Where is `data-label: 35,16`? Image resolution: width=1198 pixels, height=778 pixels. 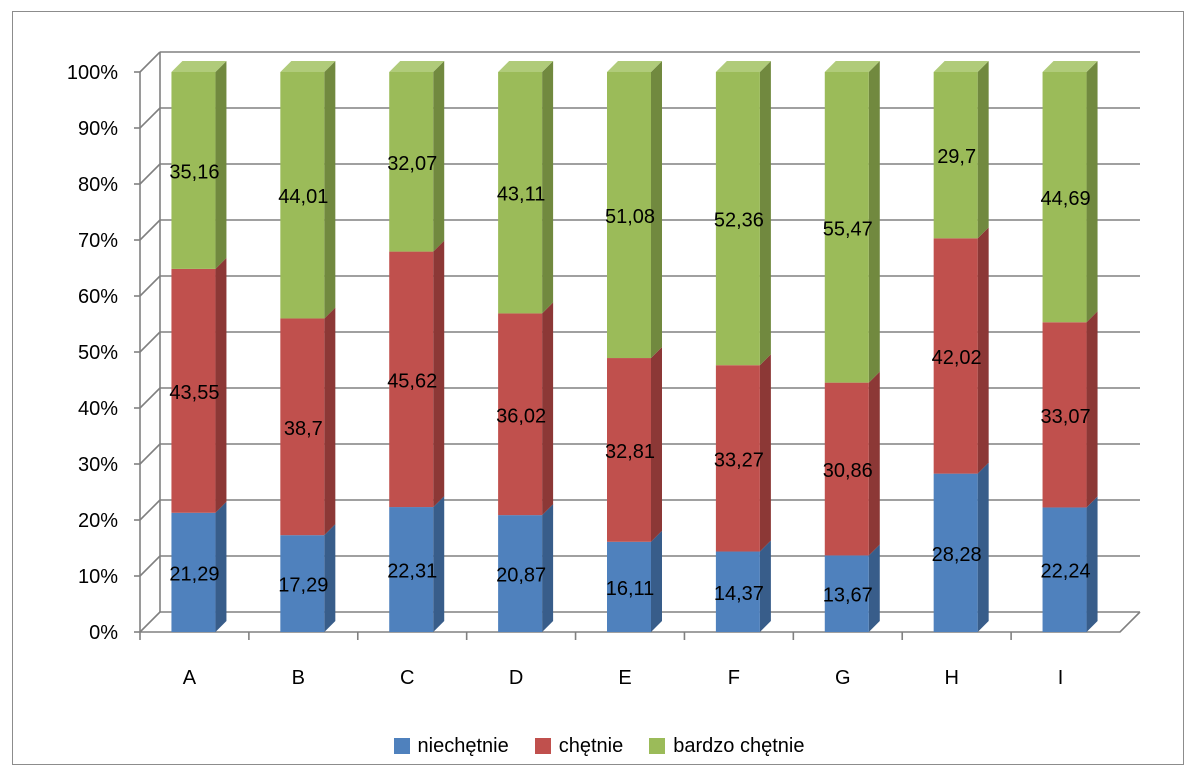
data-label: 35,16 is located at coordinates (194, 172).